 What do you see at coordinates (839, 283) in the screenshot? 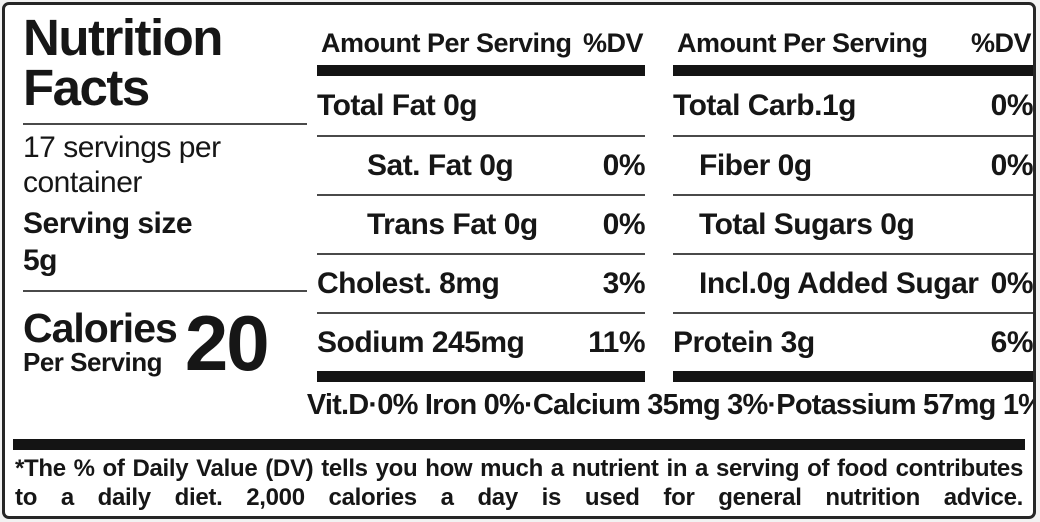
I see `nutrient-name: Incl.0g Added Sugar` at bounding box center [839, 283].